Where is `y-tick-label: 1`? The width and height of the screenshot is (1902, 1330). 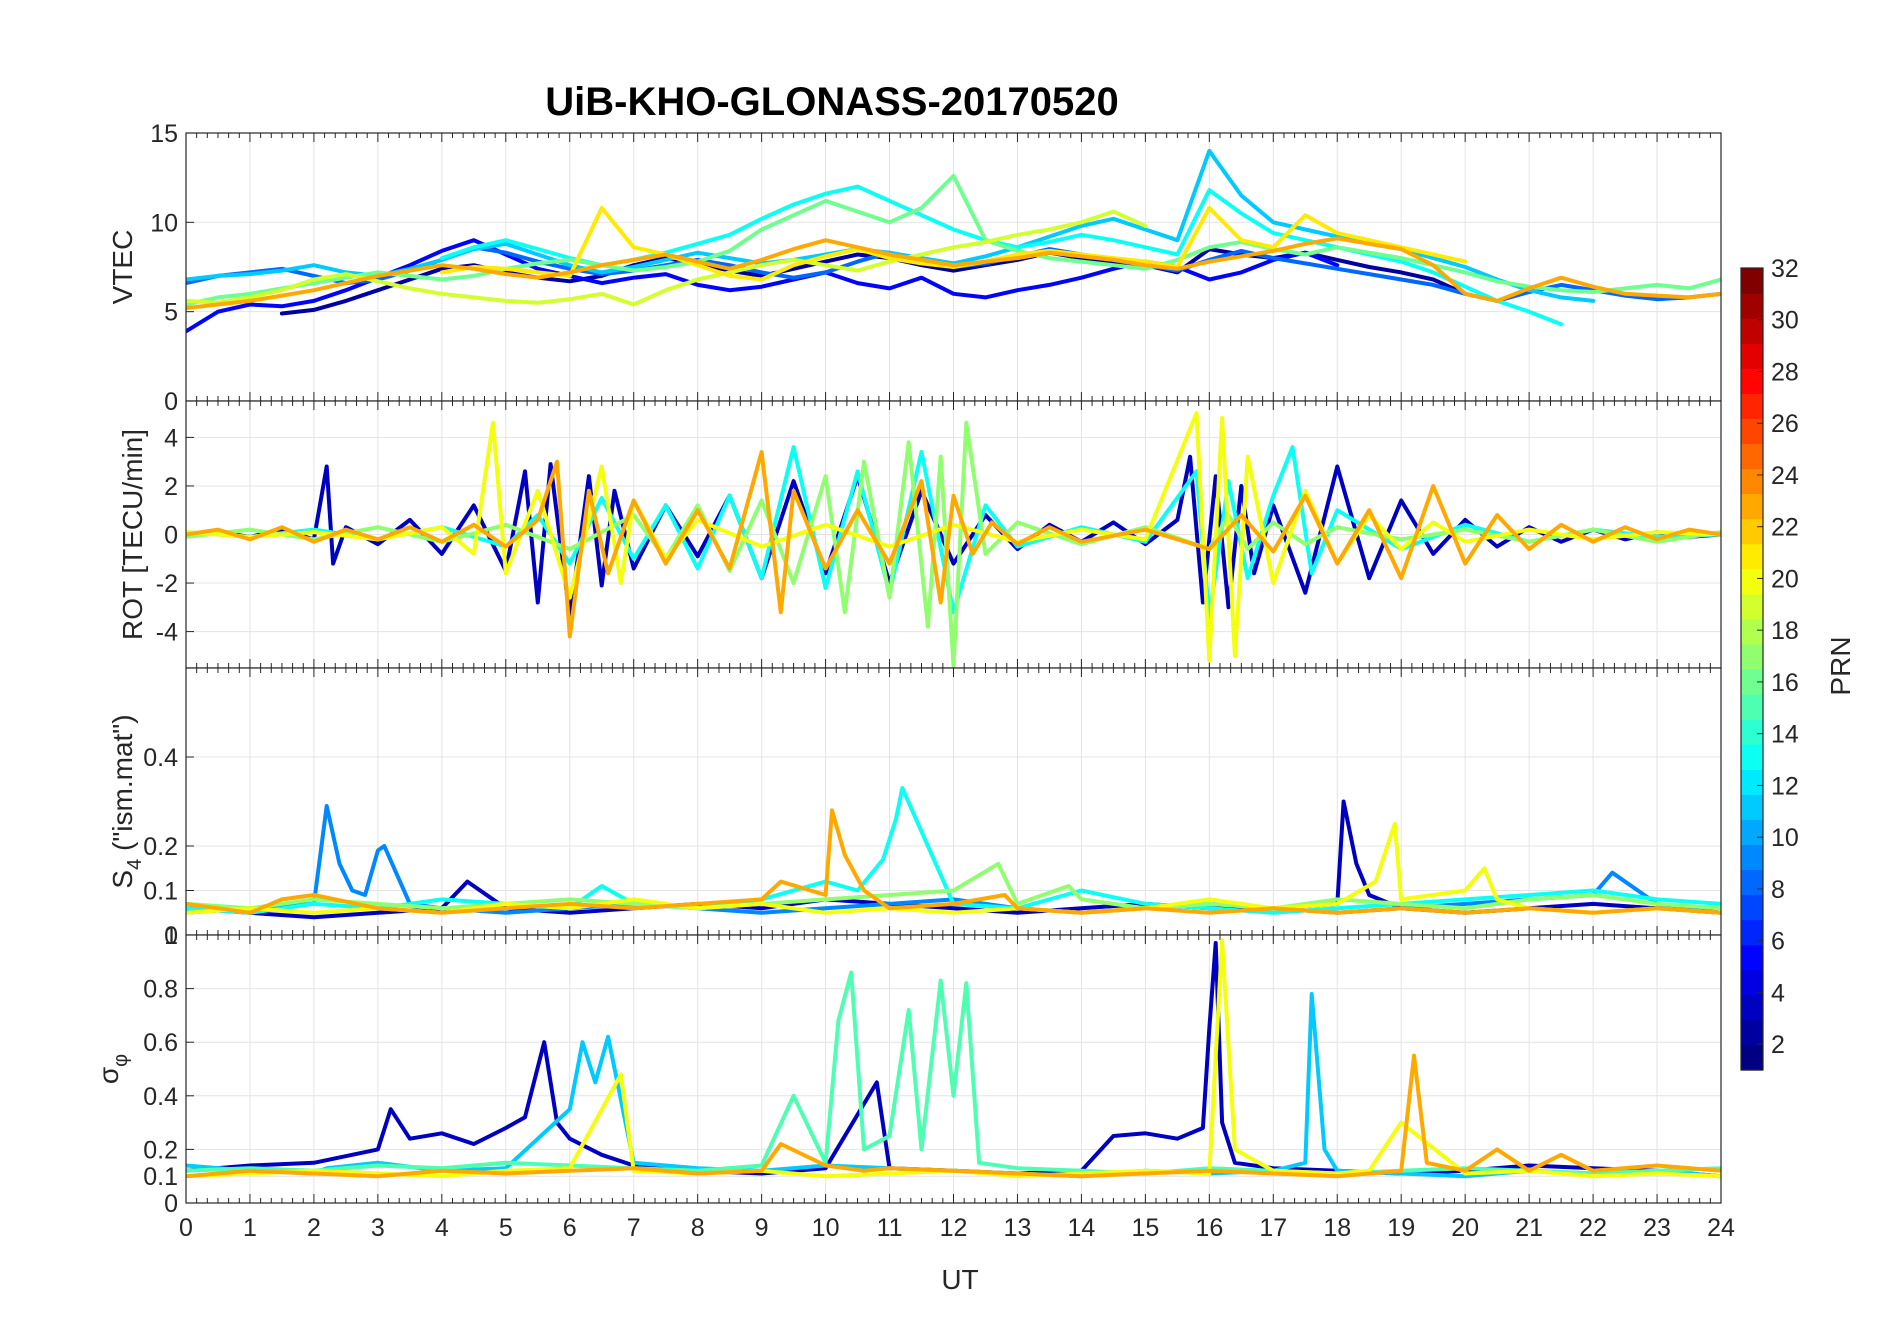
y-tick-label: 1 is located at coordinates (171, 936).